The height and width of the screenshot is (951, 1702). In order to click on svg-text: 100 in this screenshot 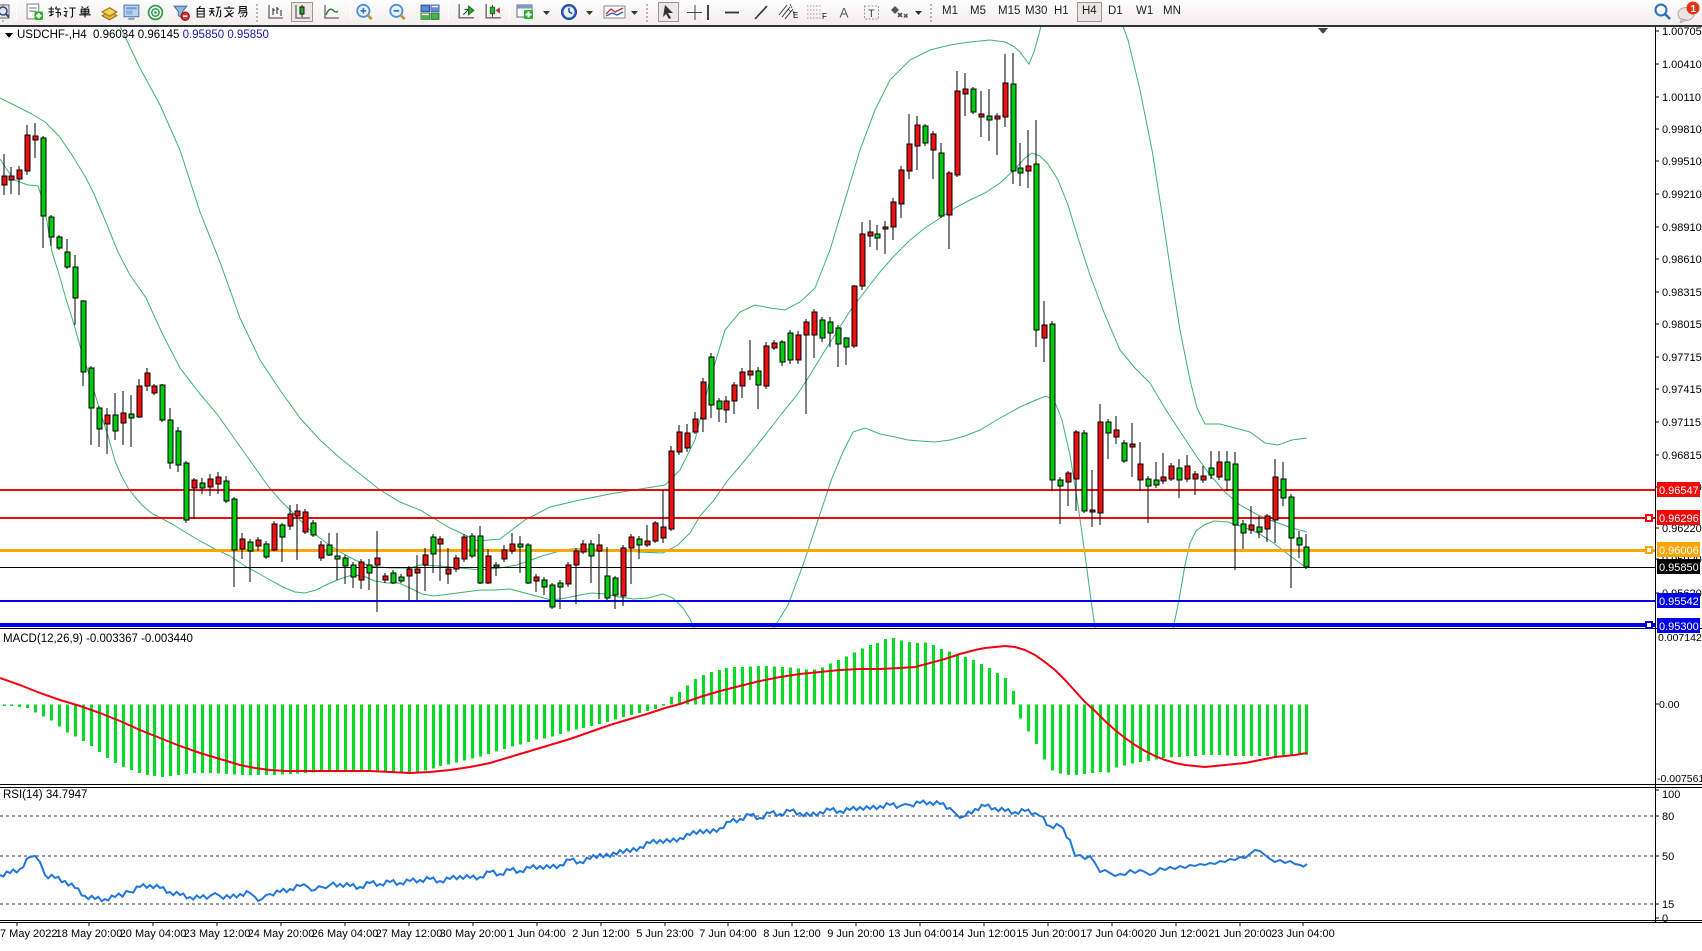, I will do `click(1671, 795)`.